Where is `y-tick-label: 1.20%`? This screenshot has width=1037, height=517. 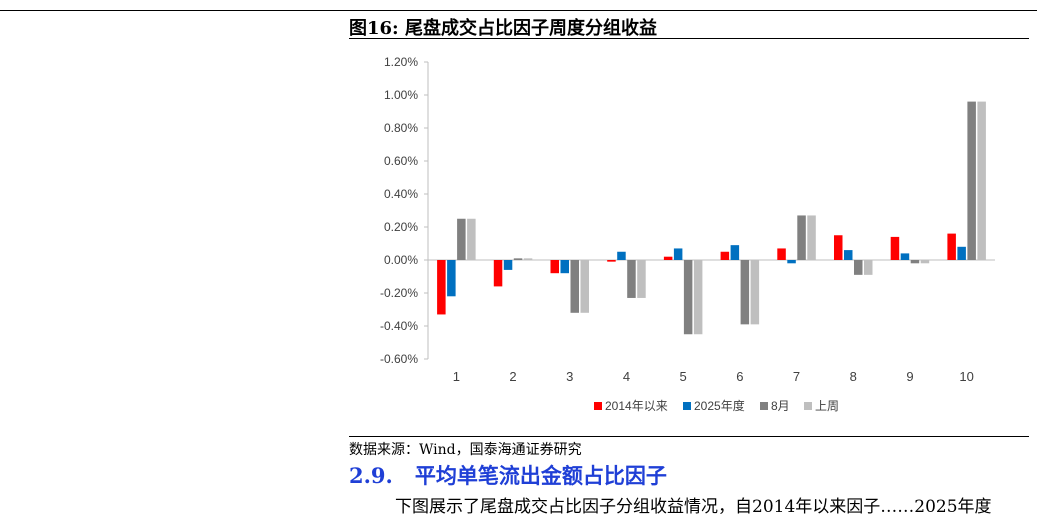 y-tick-label: 1.20% is located at coordinates (401, 62).